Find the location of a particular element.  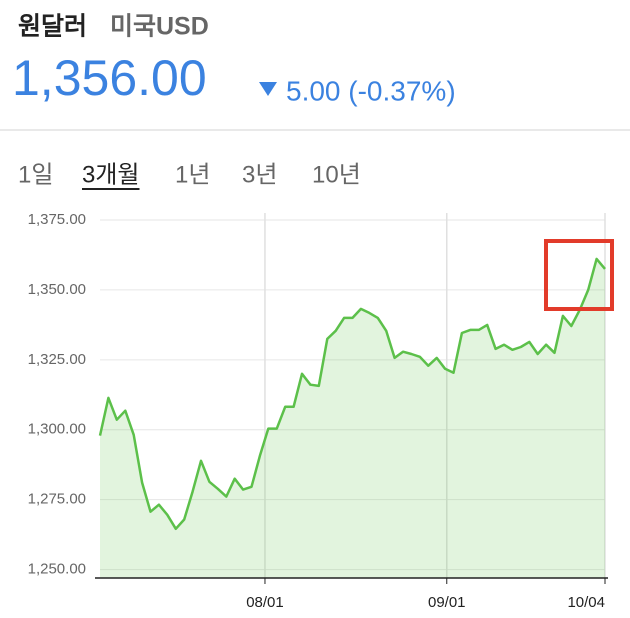

x-tick-label: 09/01 is located at coordinates (447, 602).